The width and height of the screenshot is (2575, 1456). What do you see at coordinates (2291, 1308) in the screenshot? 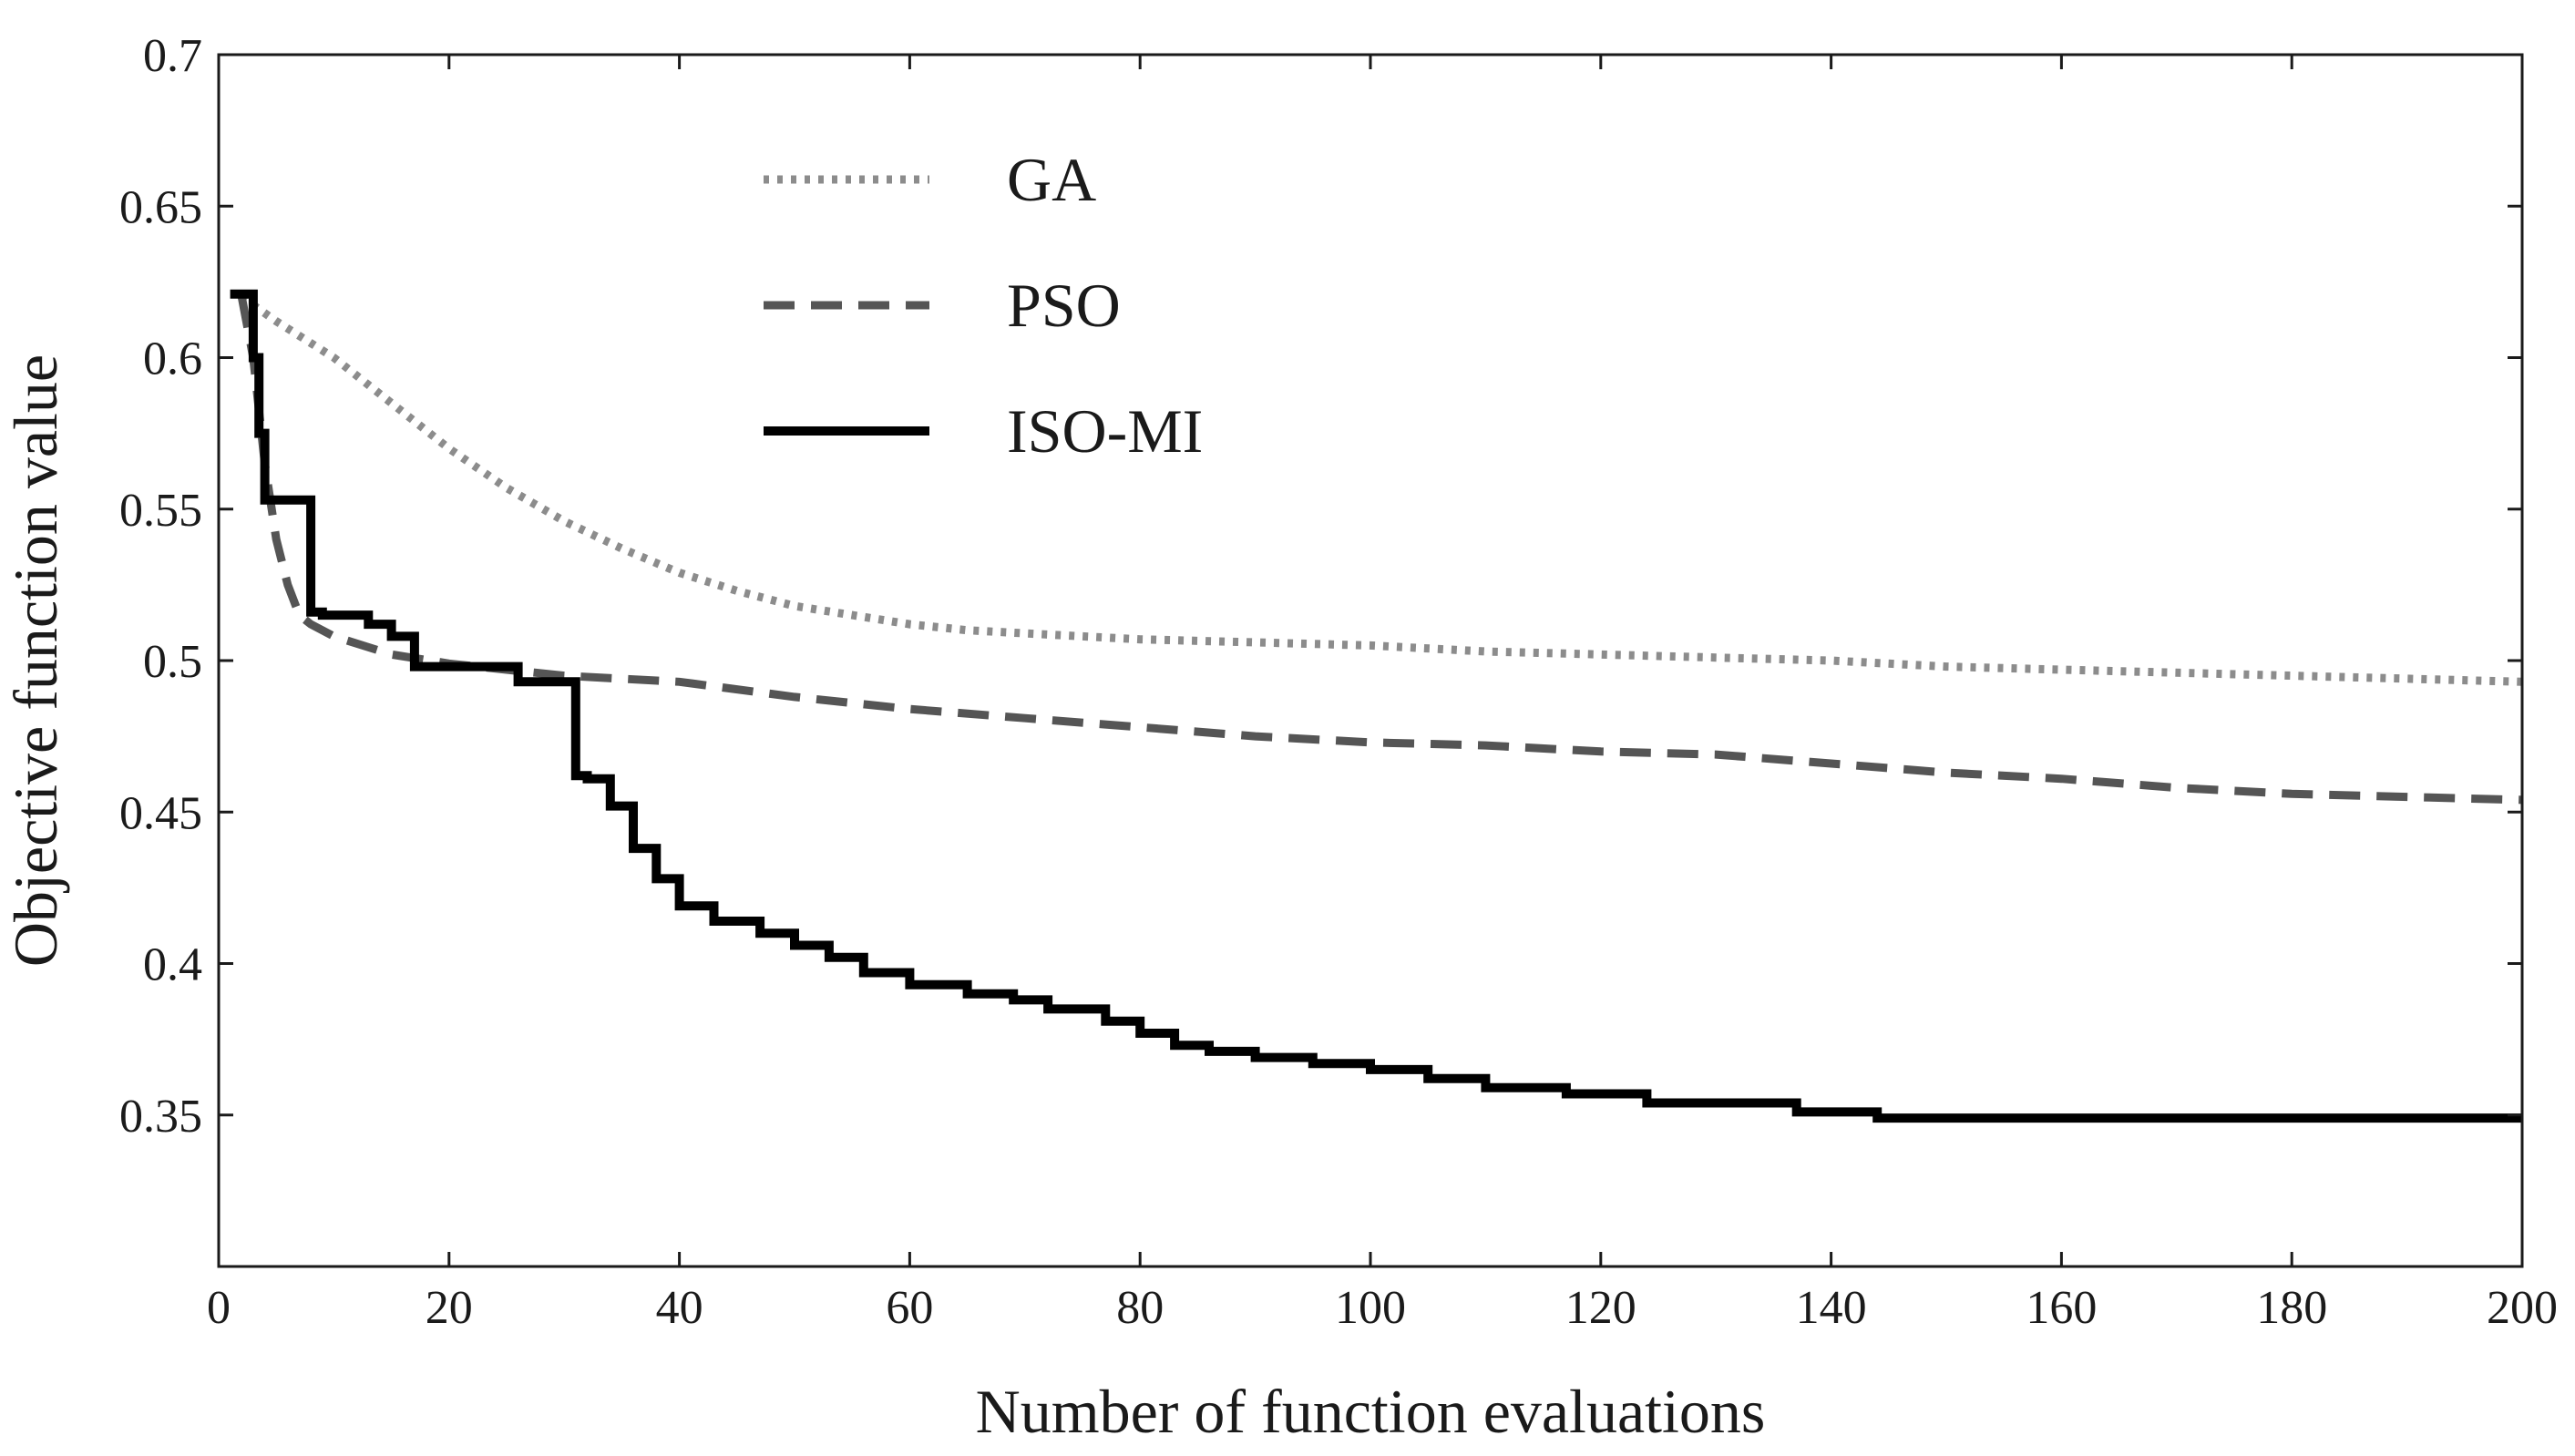
I see `x-tick-label: 180` at bounding box center [2291, 1308].